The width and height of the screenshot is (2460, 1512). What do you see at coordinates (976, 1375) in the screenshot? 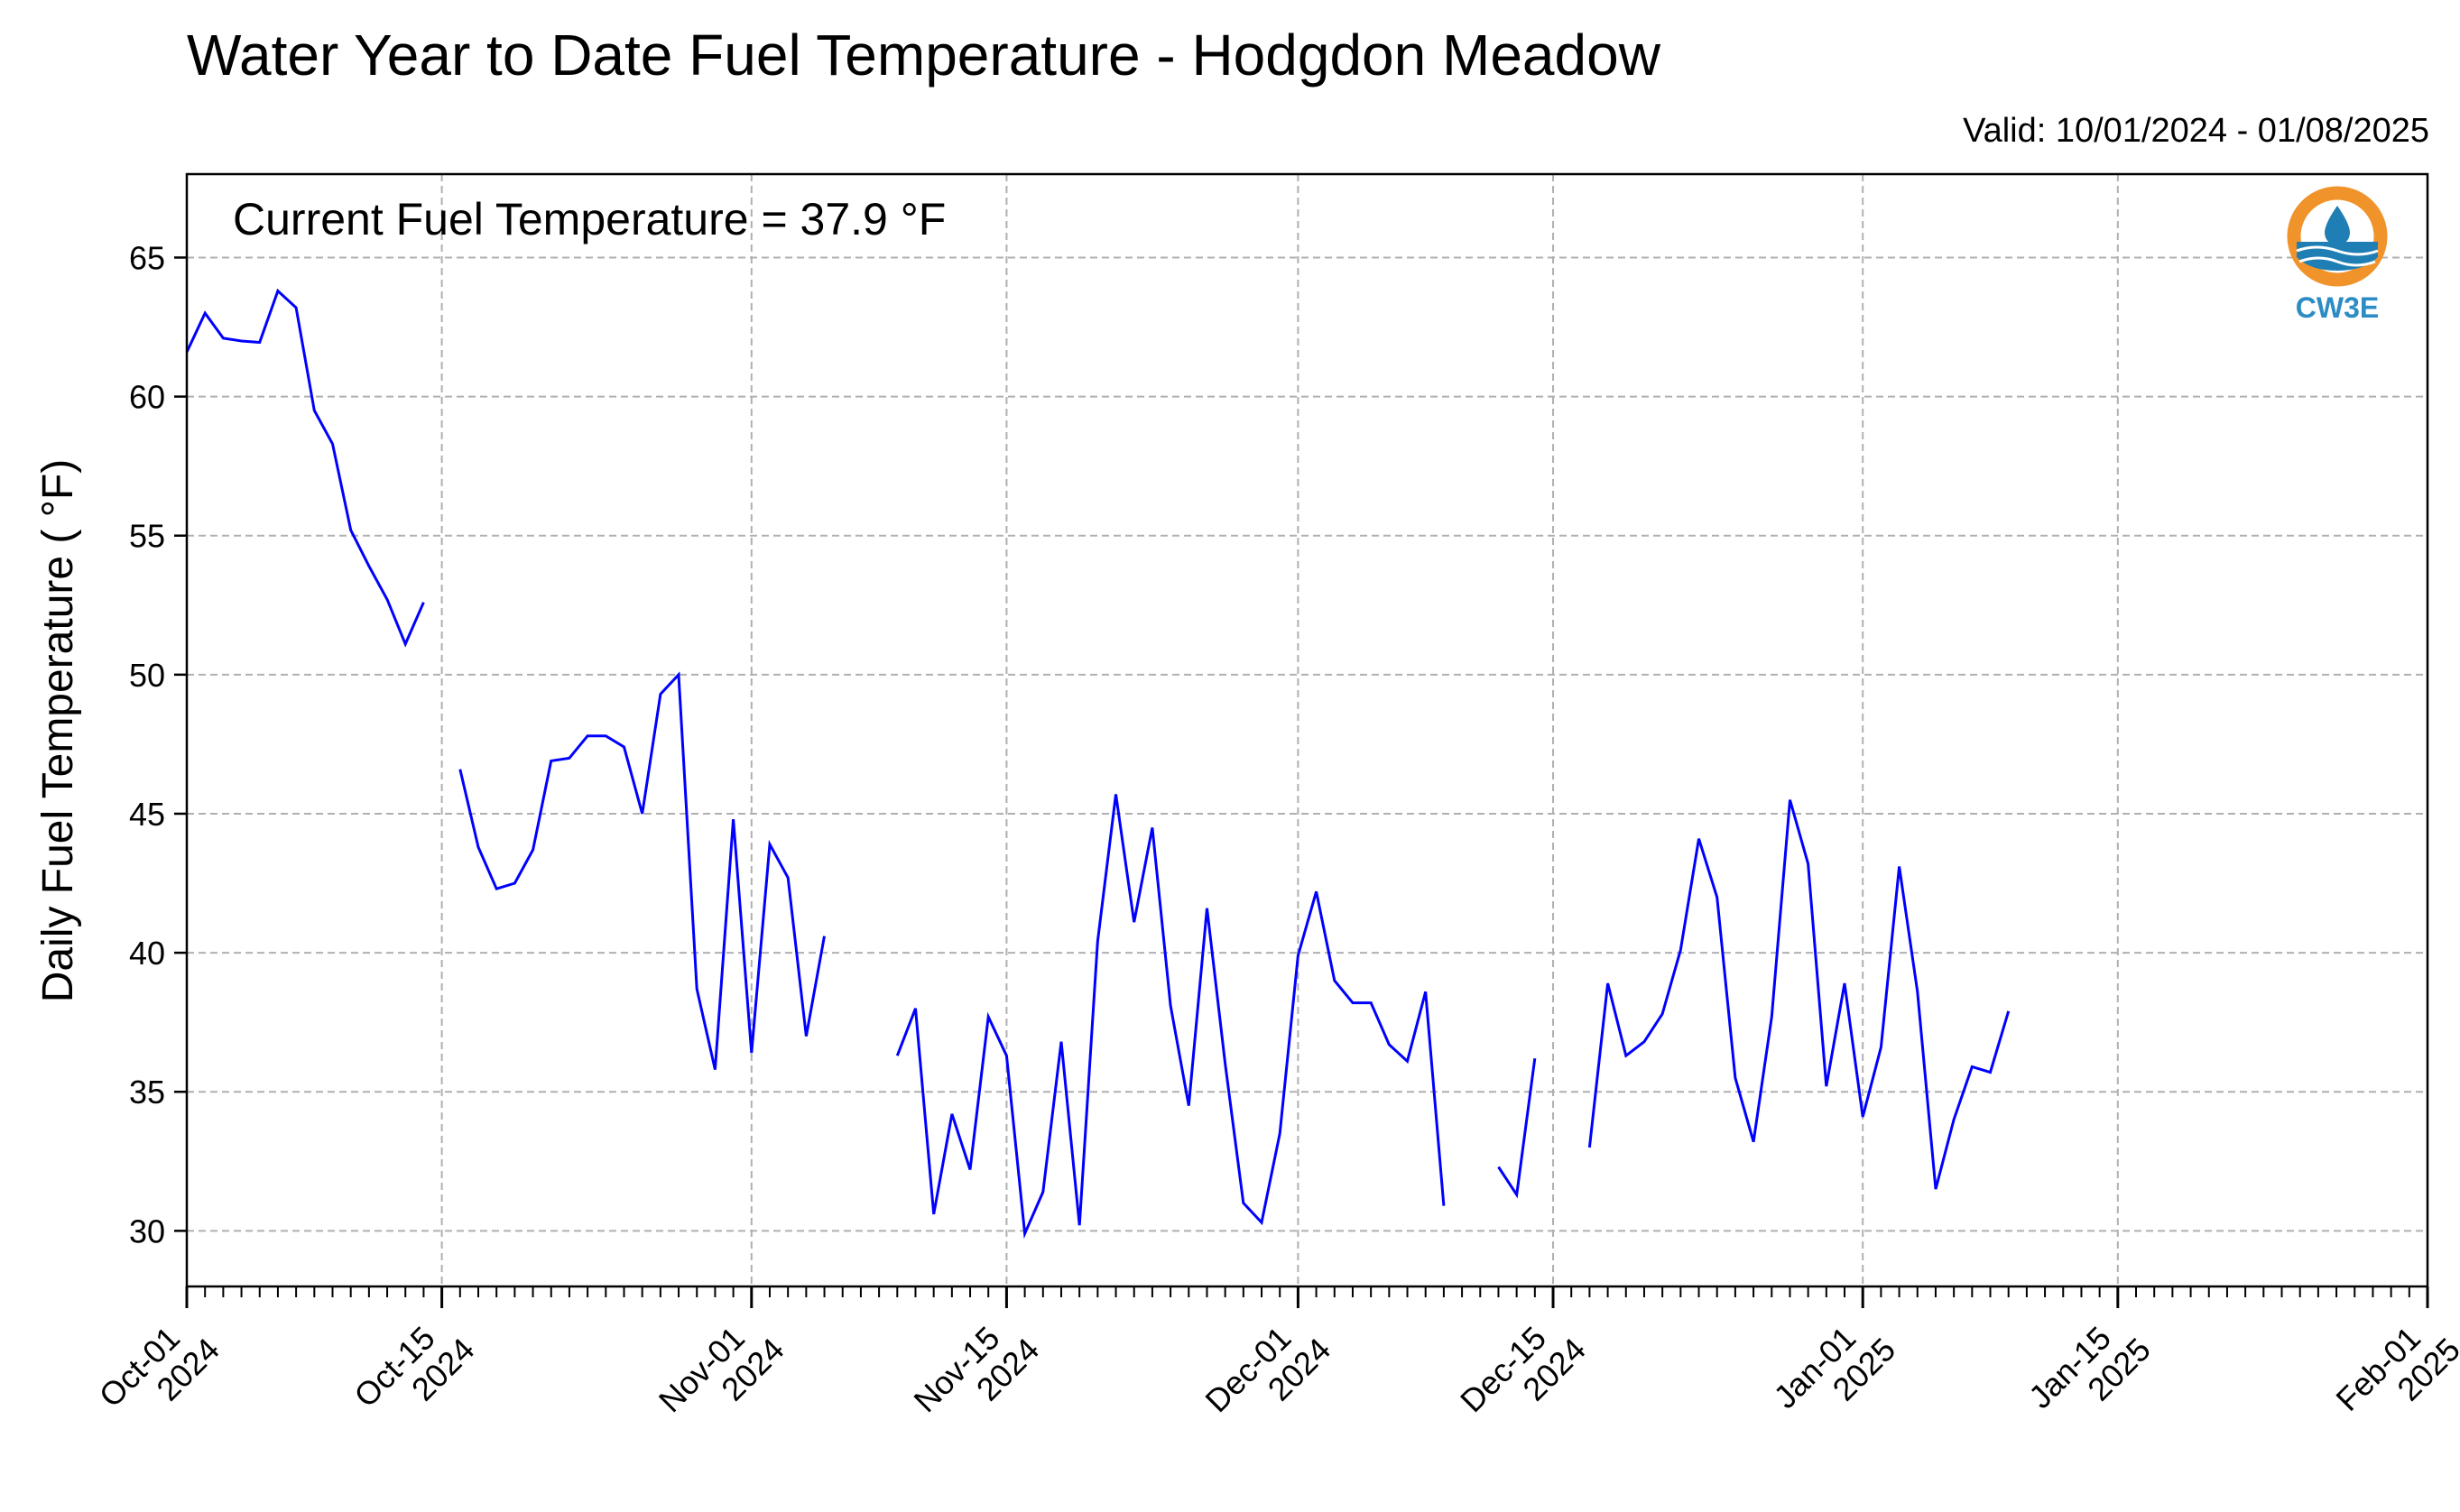
I see `x-tick-label: Nov-152024` at bounding box center [976, 1375].